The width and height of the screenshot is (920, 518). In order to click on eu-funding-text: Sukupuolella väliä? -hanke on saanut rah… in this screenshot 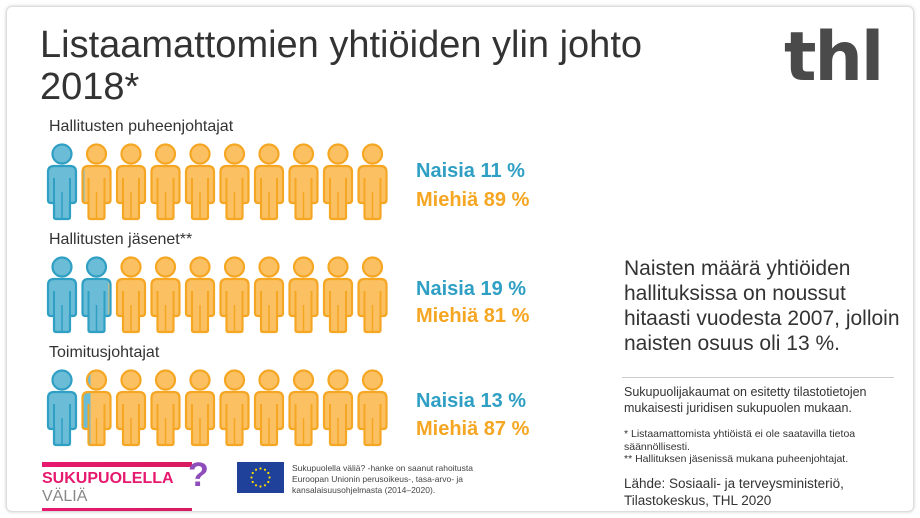, I will do `click(382, 479)`.